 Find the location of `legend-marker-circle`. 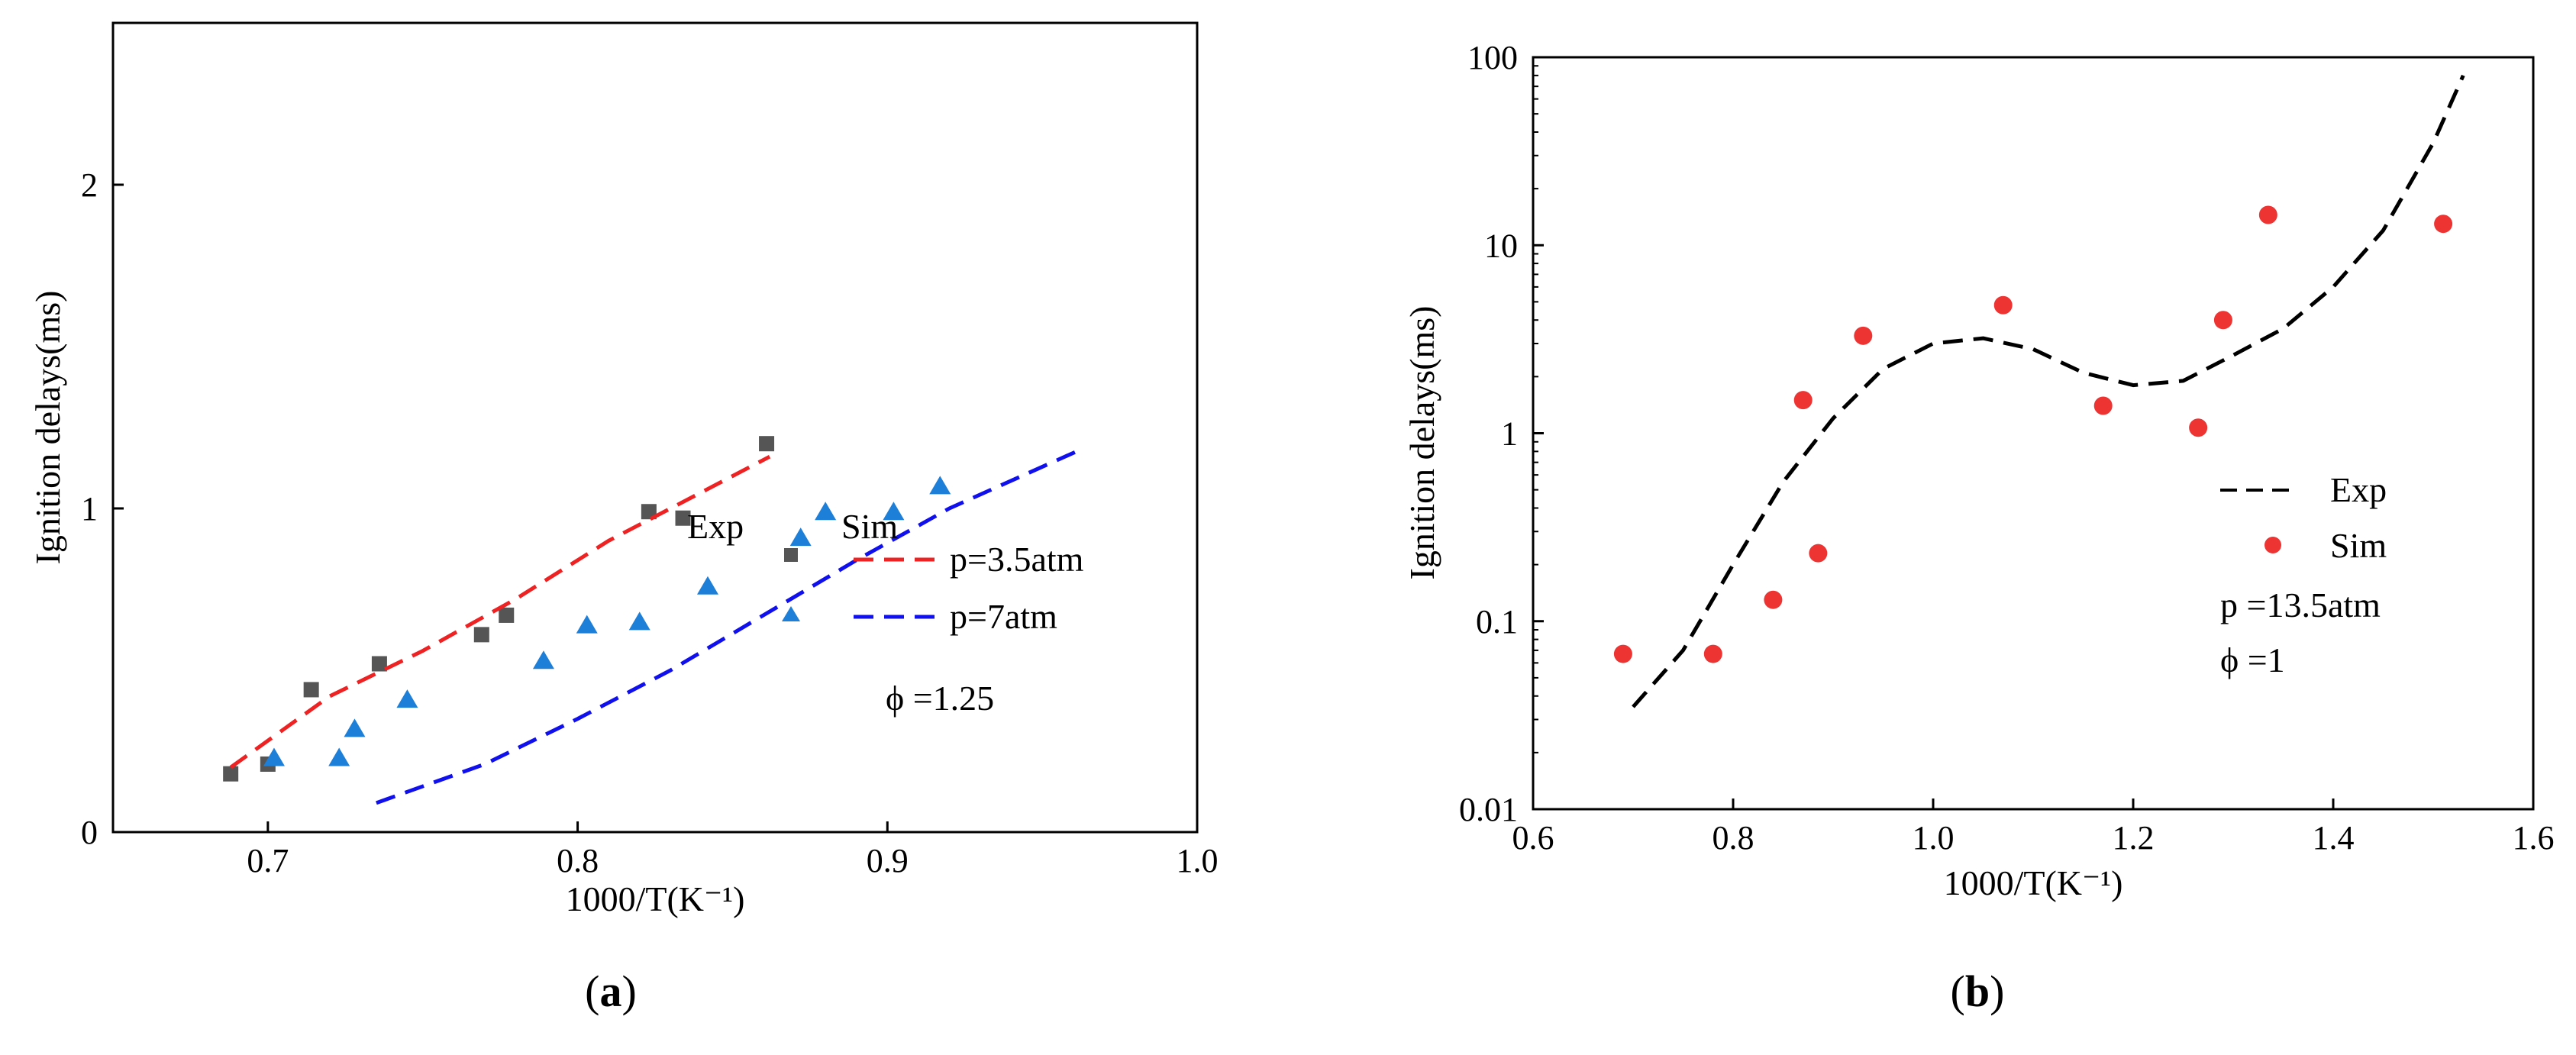

legend-marker-circle is located at coordinates (2272, 545).